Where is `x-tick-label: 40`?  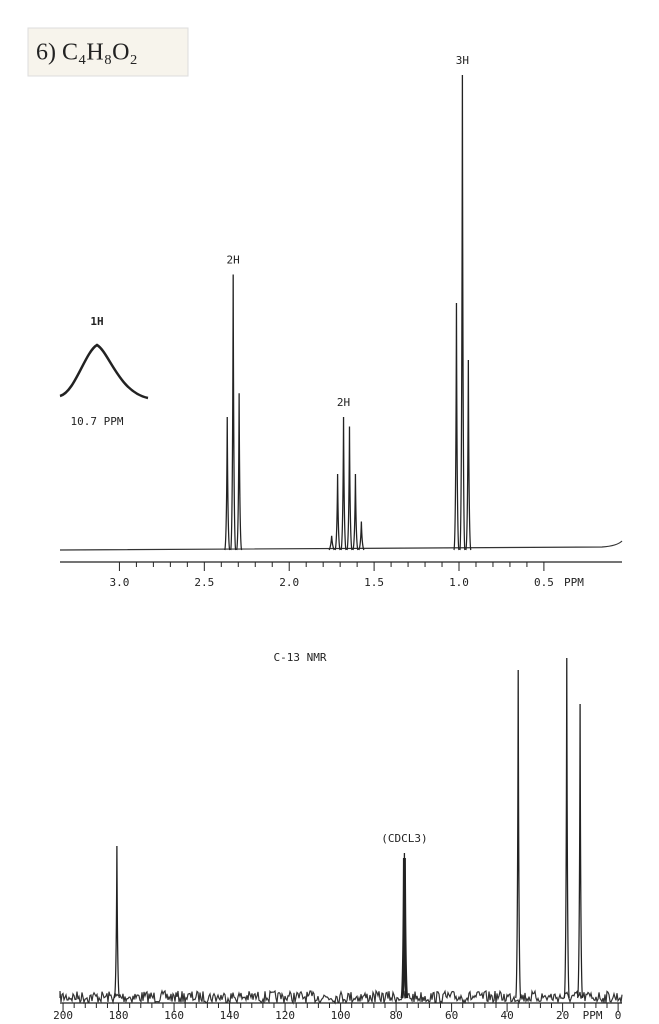 x-tick-label: 40 is located at coordinates (506, 1015).